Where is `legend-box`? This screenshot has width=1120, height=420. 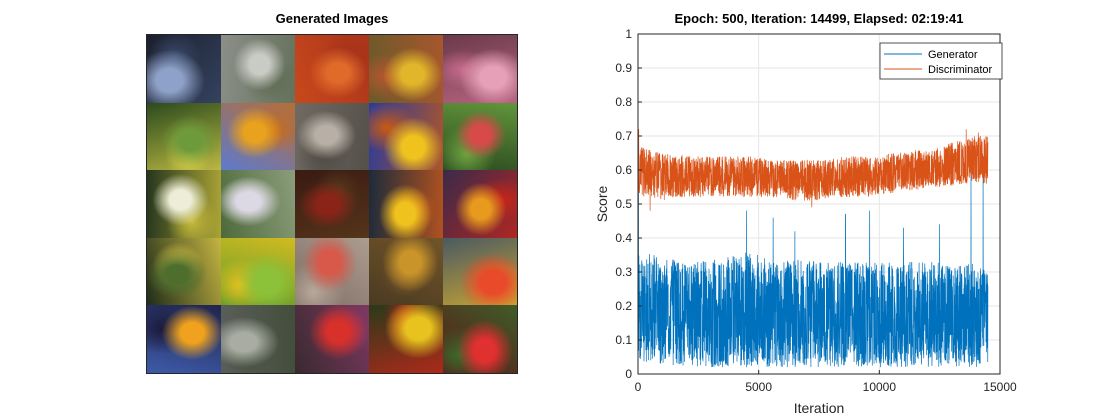 legend-box is located at coordinates (941, 61).